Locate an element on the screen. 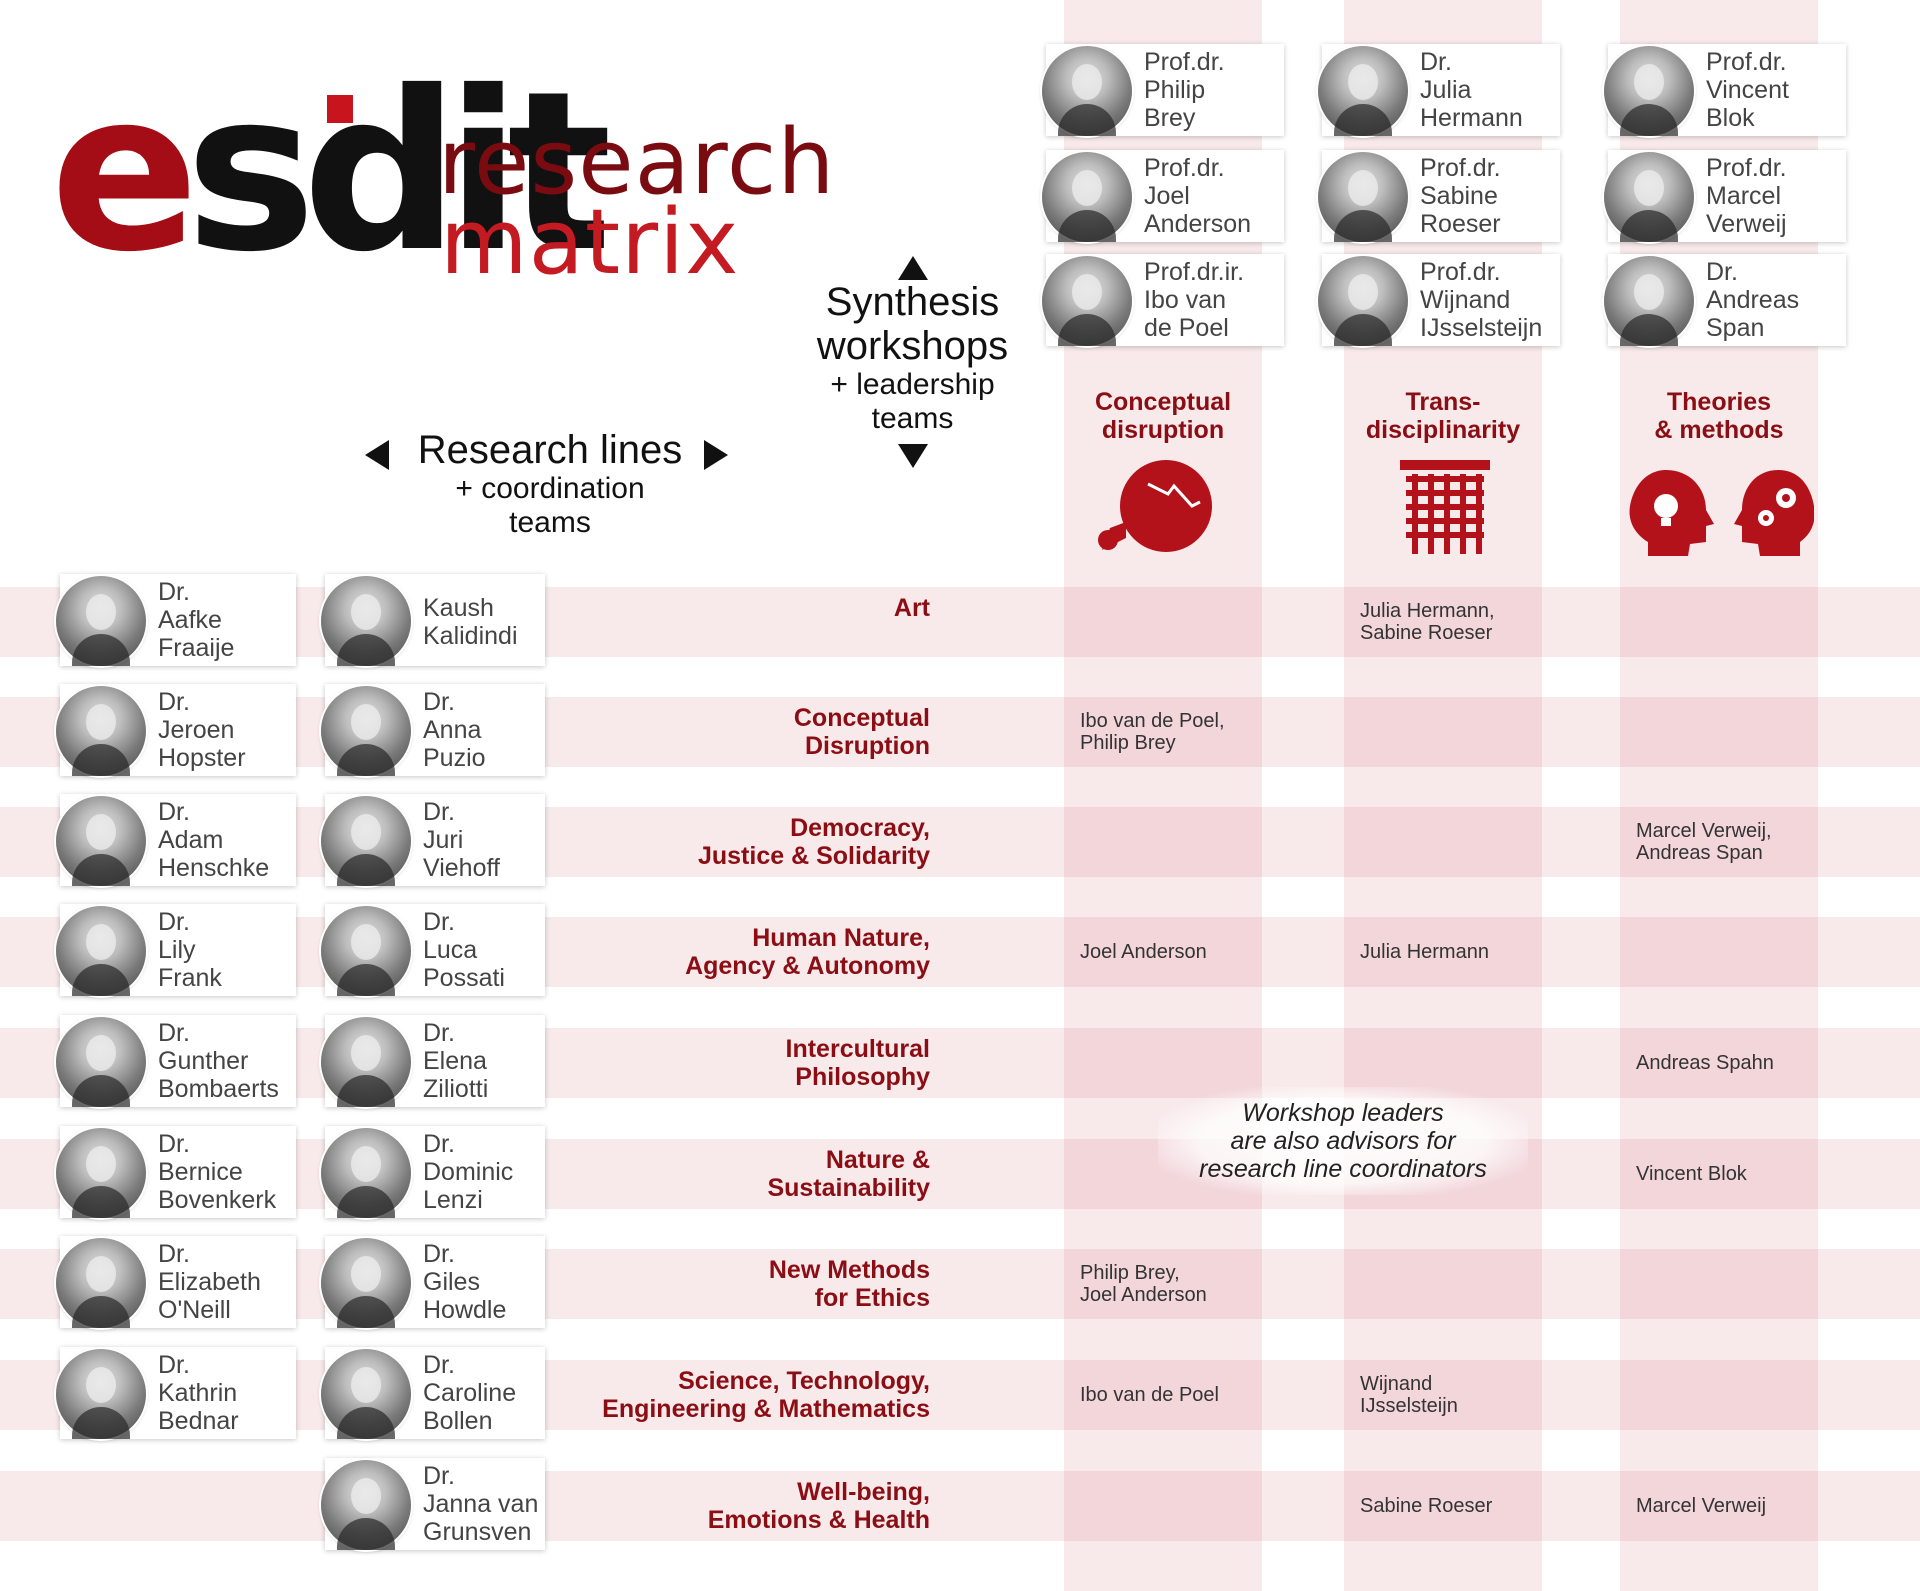  houses-icon is located at coordinates (970, 842).